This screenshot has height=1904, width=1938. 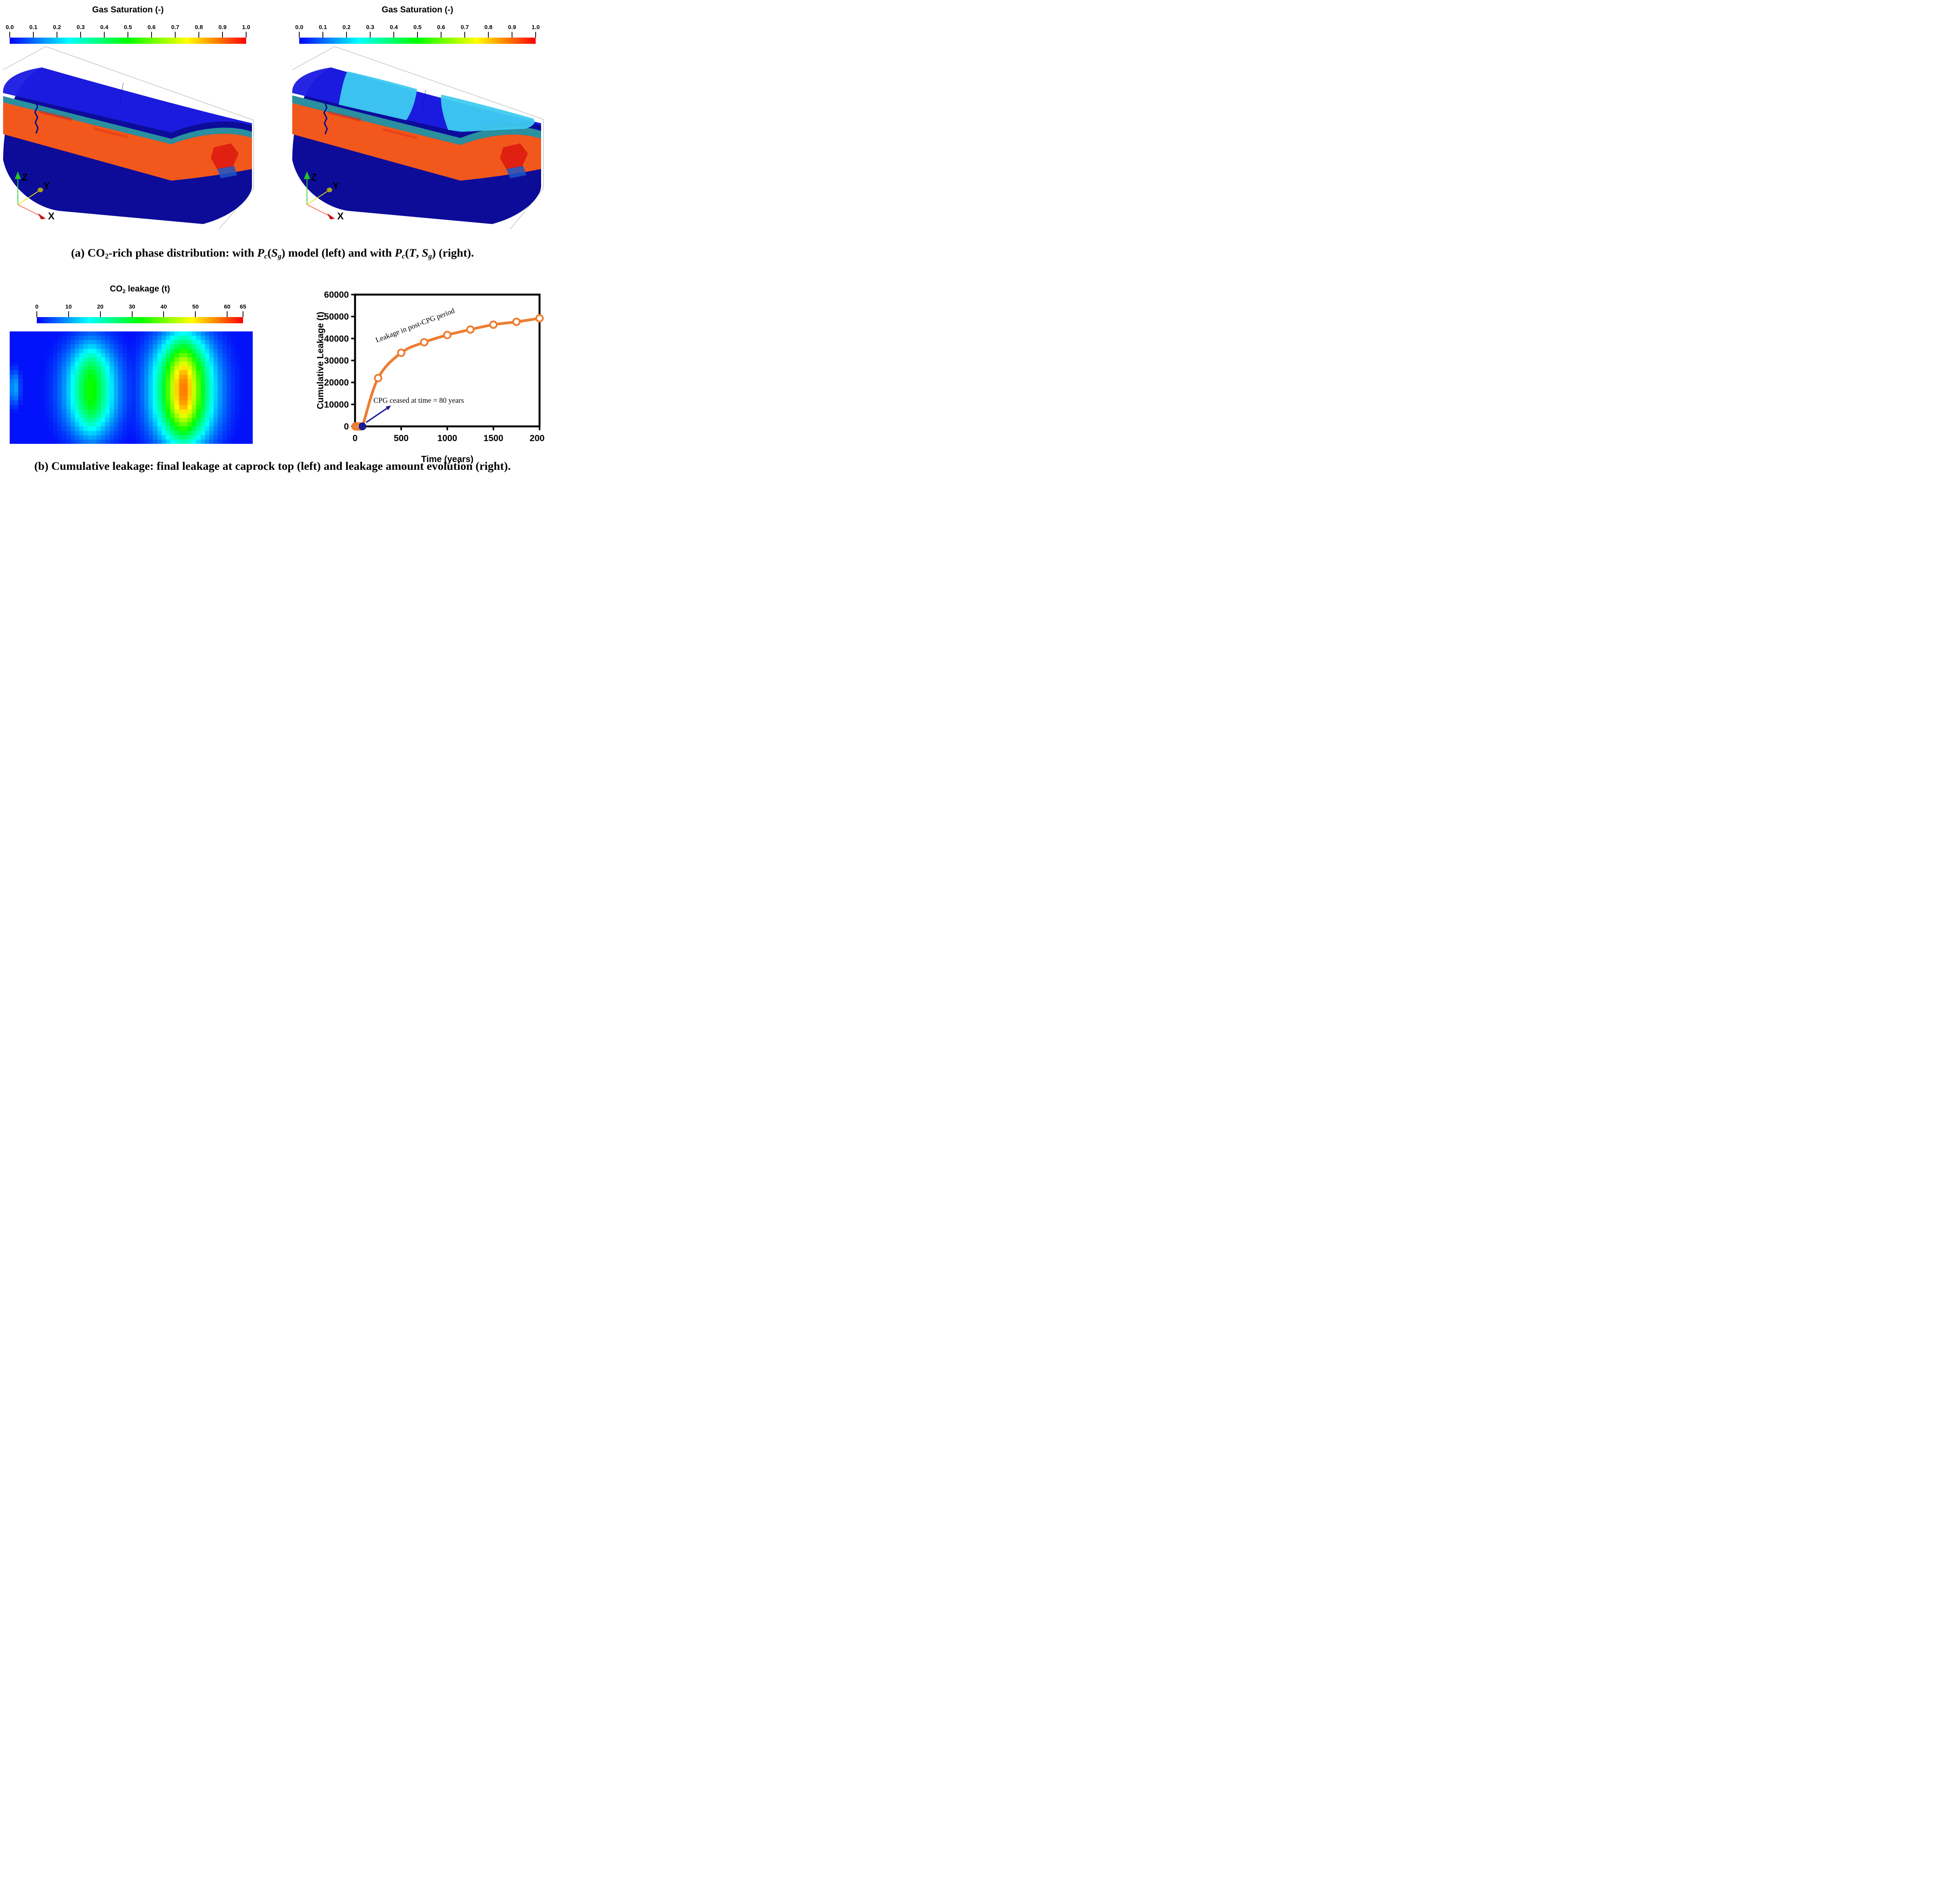 I want to click on y-tick-label: 30000, so click(x=337, y=361).